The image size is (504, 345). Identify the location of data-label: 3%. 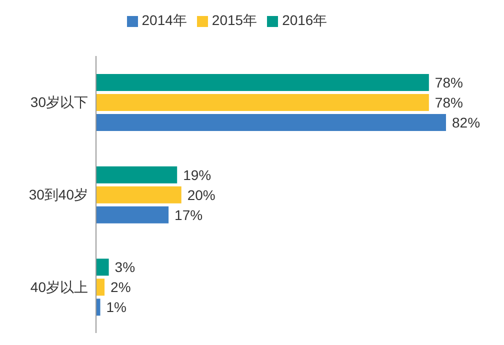
(125, 267).